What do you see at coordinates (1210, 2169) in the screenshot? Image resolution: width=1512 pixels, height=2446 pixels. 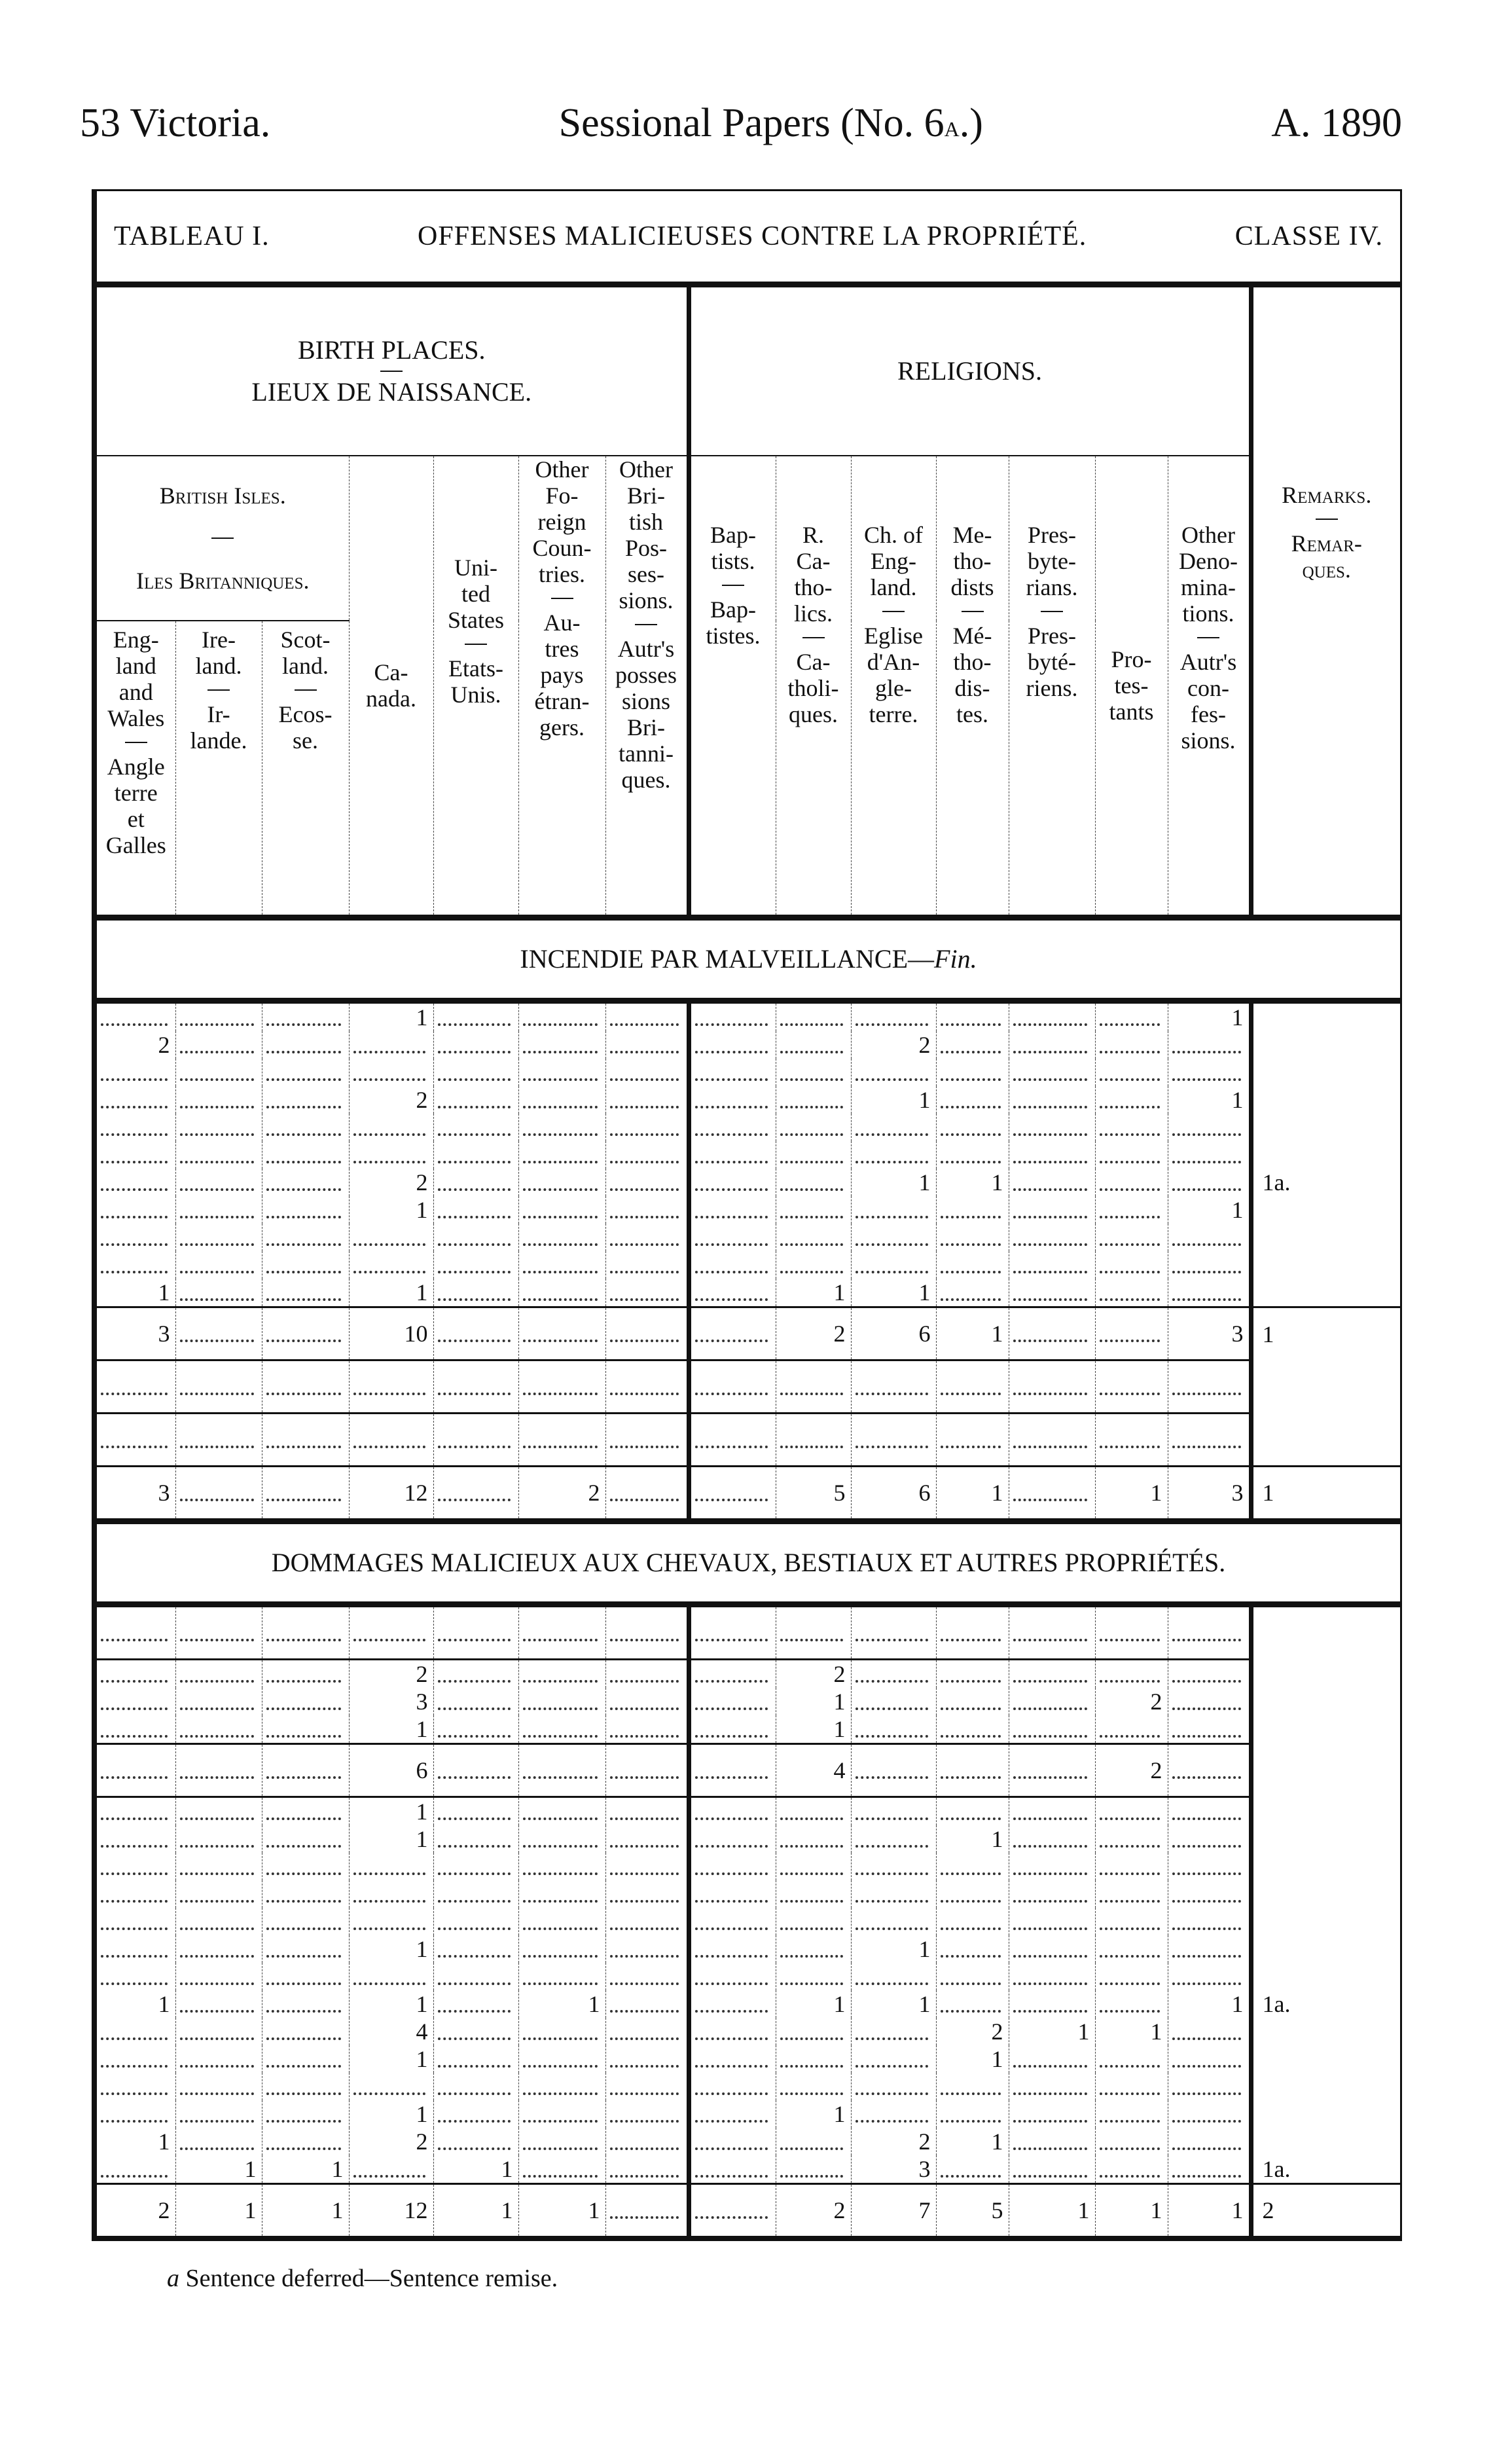 I see `cell-other-denominations` at bounding box center [1210, 2169].